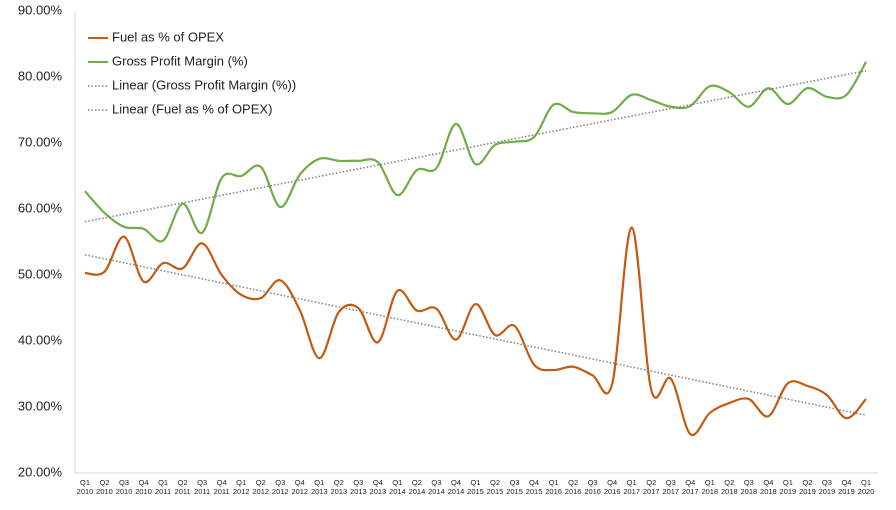 The height and width of the screenshot is (510, 896). I want to click on x-tick-label: Q1 2017, so click(632, 487).